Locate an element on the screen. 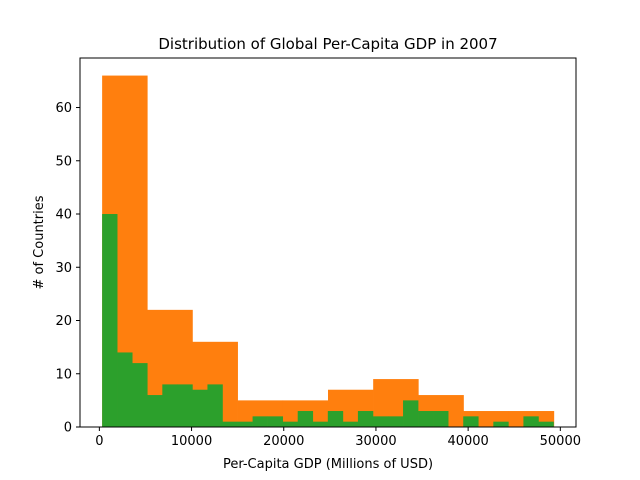 The image size is (640, 480). y-tick-label: 60 is located at coordinates (63, 108).